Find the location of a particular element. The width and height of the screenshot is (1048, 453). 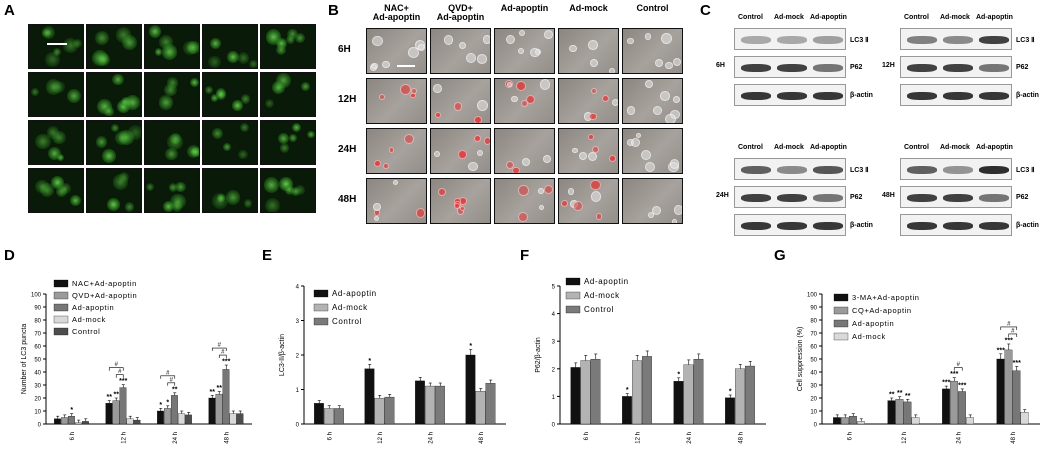

y-tick-label: 80 is located at coordinates (813, 322).